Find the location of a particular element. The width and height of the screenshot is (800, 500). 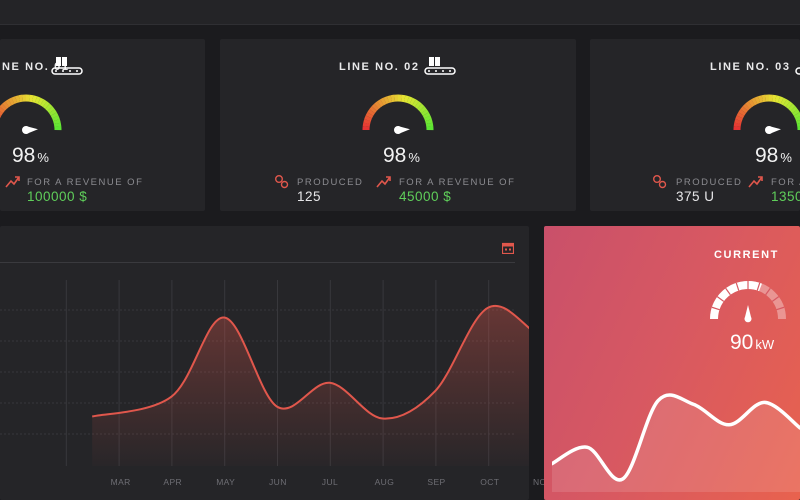

line-1-revenue-value: 100000 $ is located at coordinates (57, 196).